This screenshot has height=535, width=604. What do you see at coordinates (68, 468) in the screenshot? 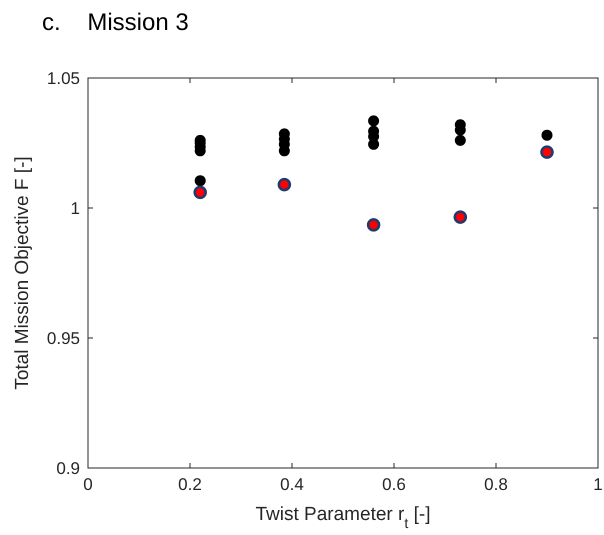
I see `y-tick-label: 0.9` at bounding box center [68, 468].